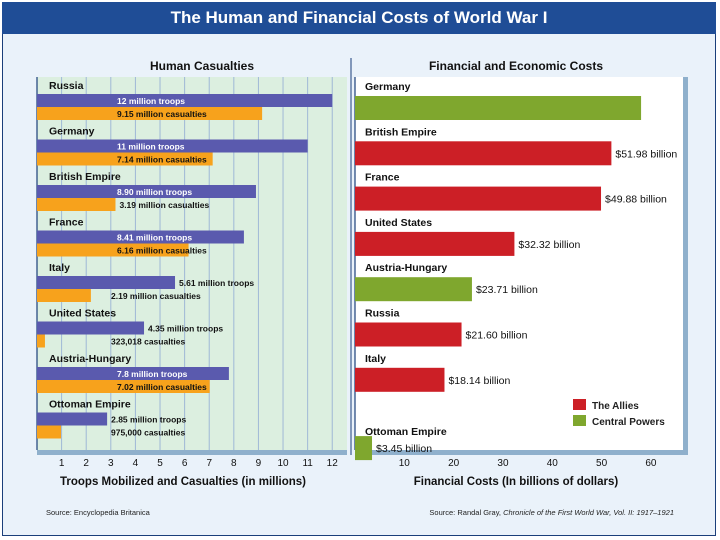 The image size is (720, 540). Describe the element at coordinates (156, 296) in the screenshot. I see `casualties-label-italy: 2.19 million casualties` at that location.